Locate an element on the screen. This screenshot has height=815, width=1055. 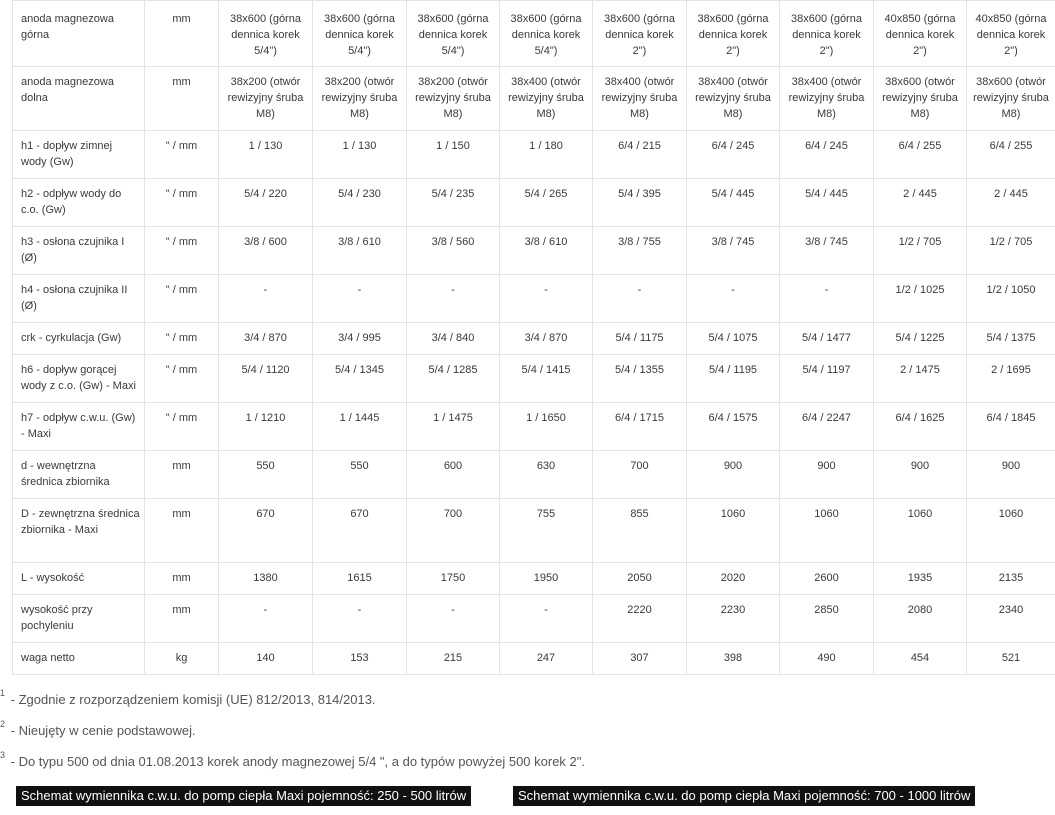
table-cell: 5/4 / 230 is located at coordinates (359, 202).